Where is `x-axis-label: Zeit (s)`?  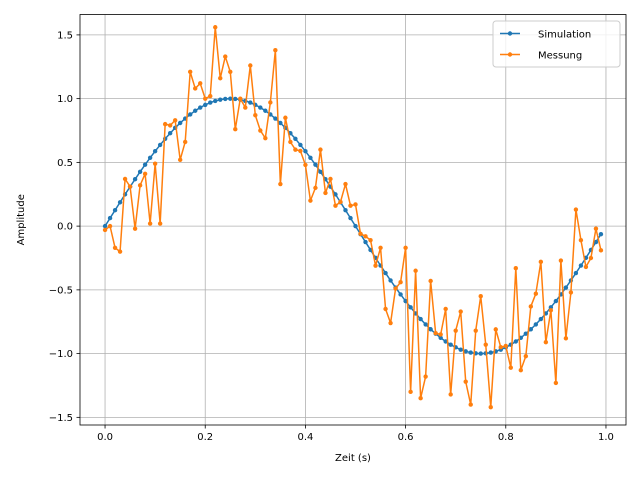 x-axis-label: Zeit (s) is located at coordinates (353, 458).